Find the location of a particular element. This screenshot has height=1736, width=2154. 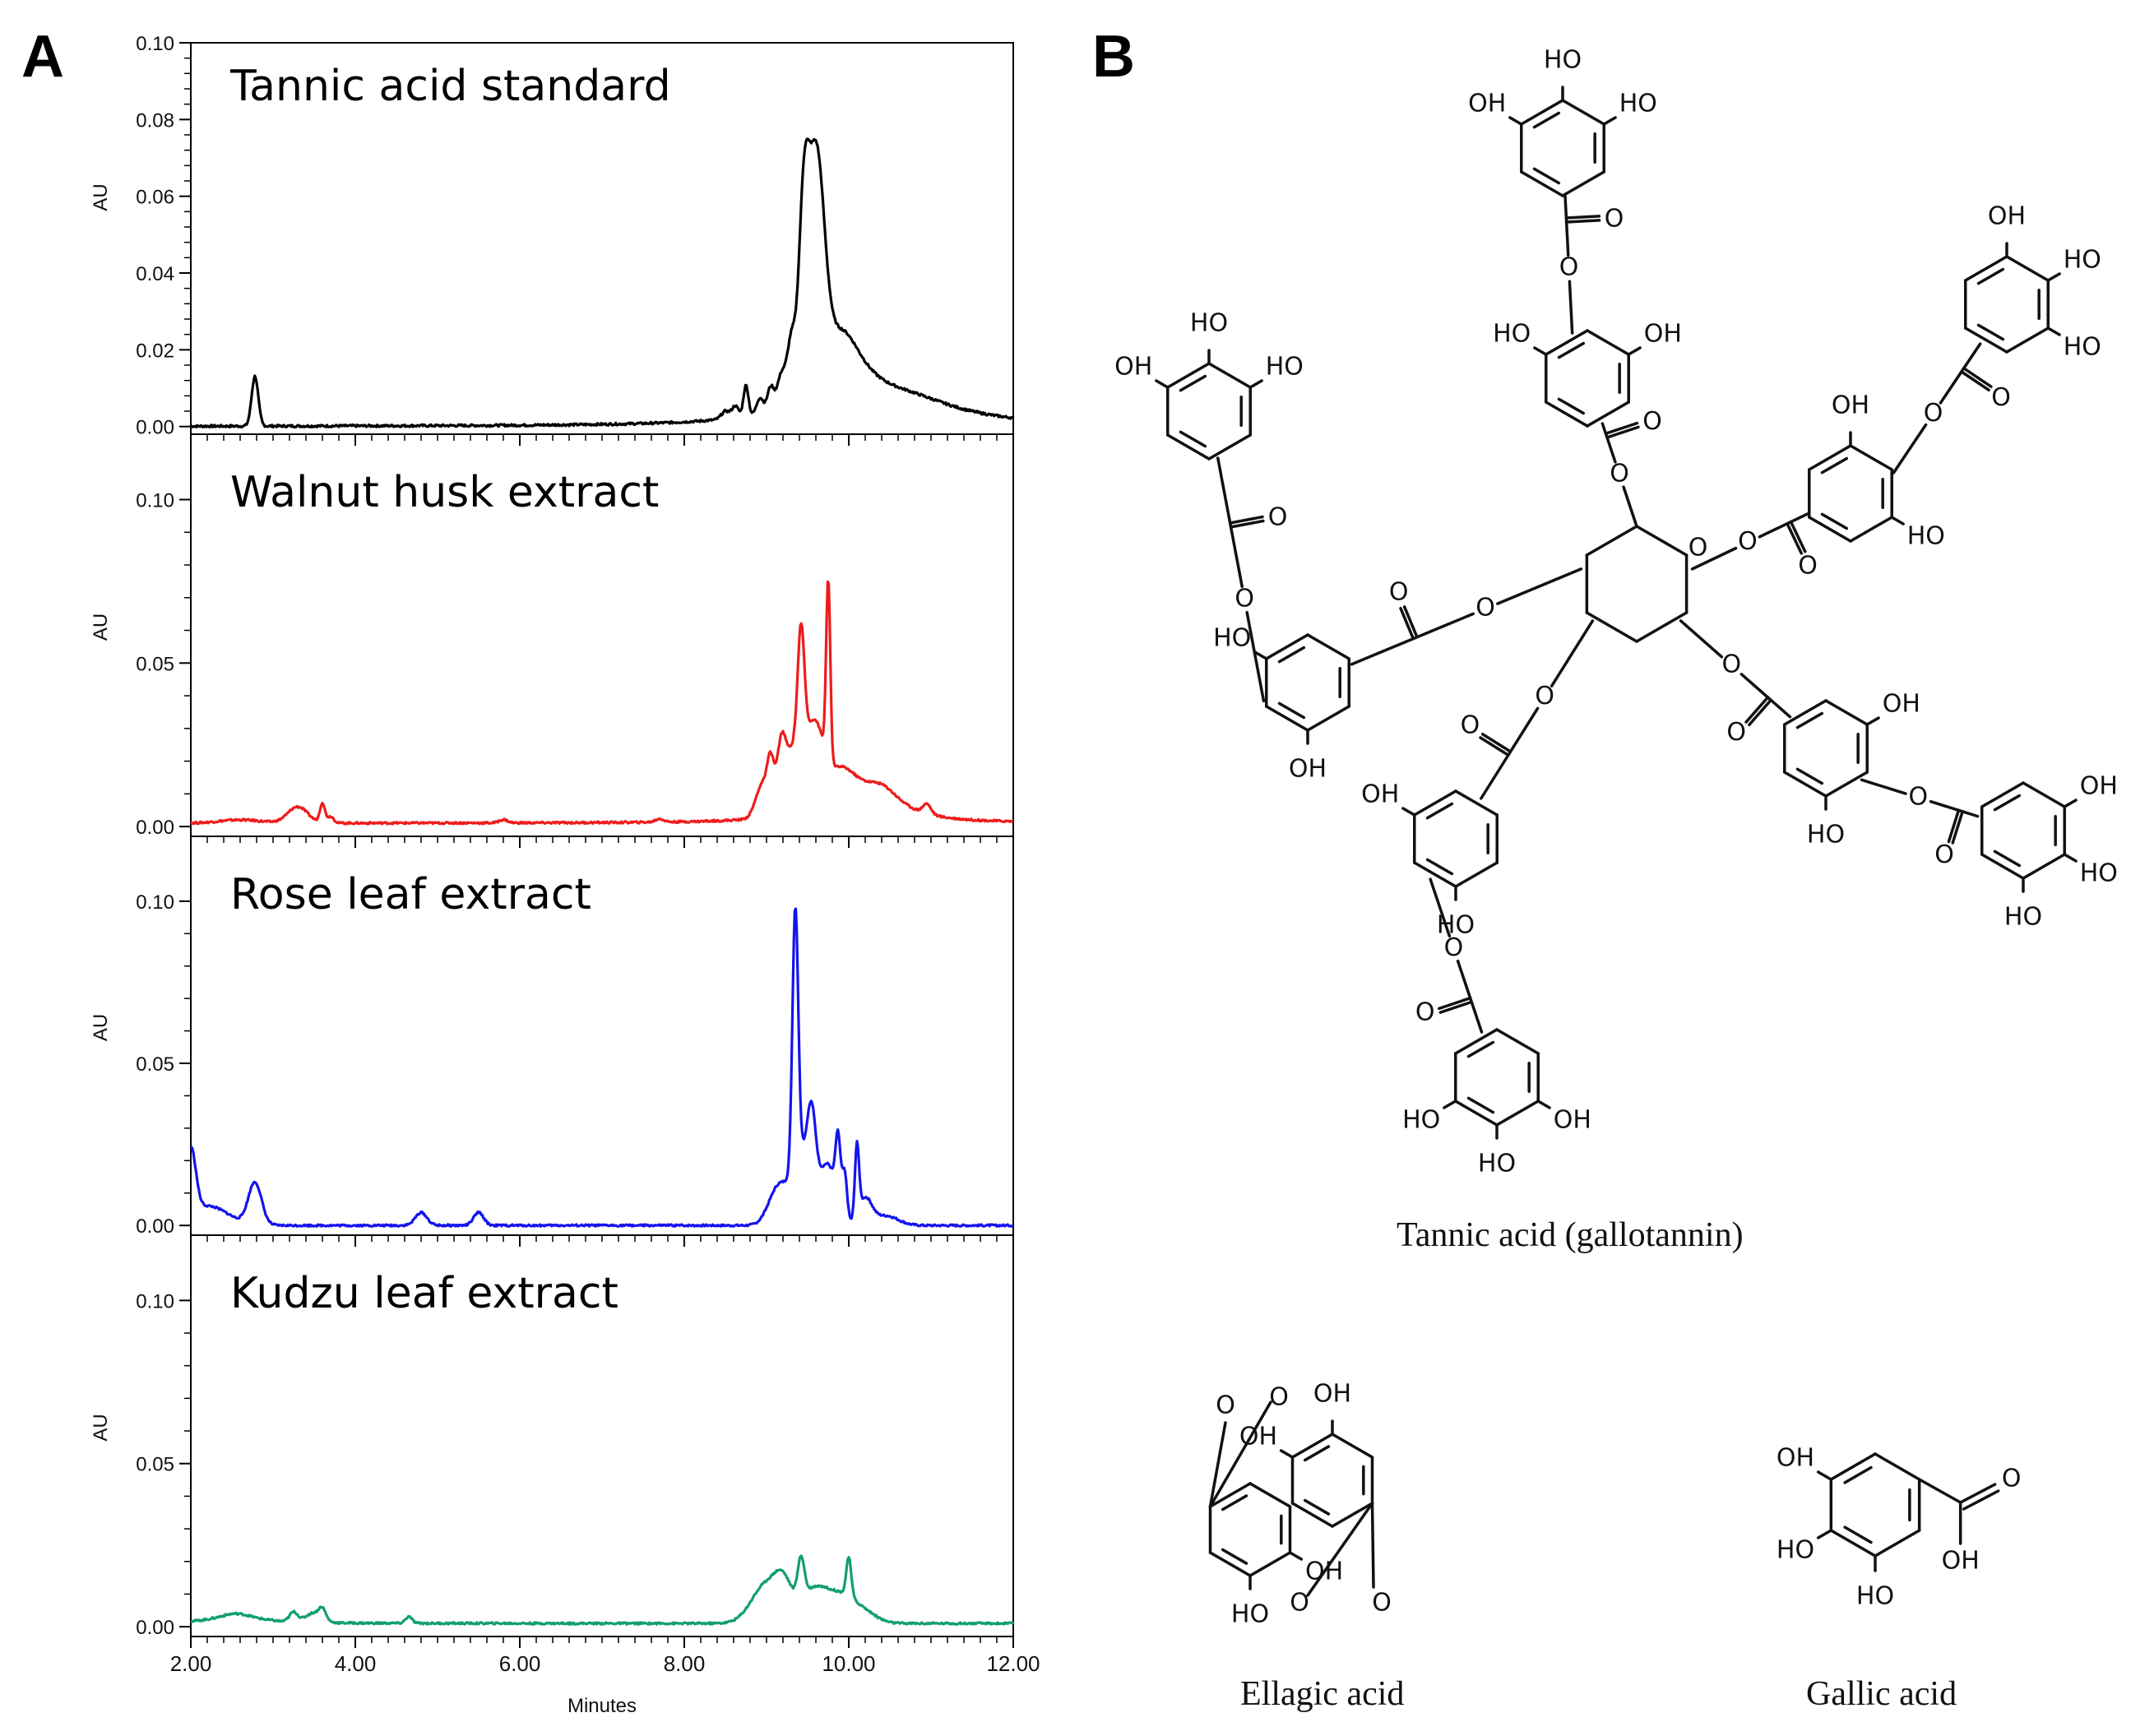

subplot-title: Kudzu leaf extract is located at coordinates (424, 1293).